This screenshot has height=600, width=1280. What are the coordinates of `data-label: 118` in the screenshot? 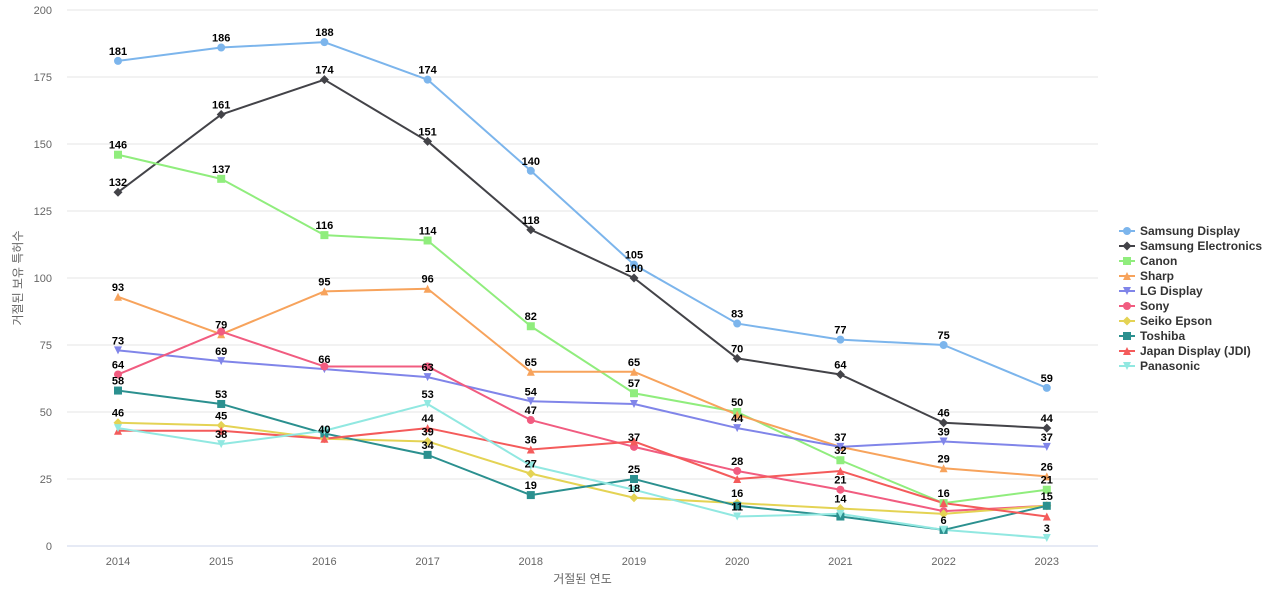 It's located at (531, 221).